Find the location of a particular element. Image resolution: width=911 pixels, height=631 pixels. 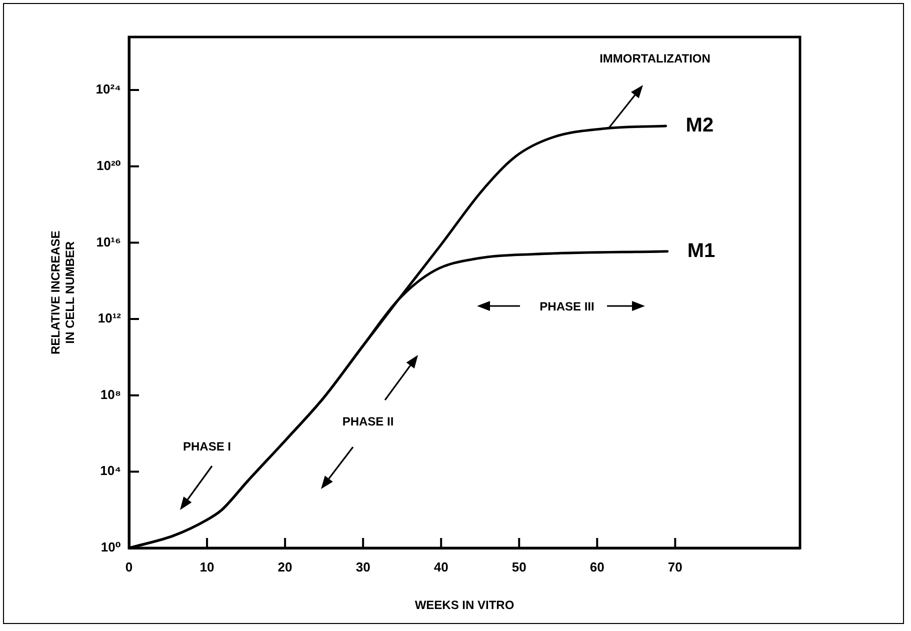

annotation: PHASE III is located at coordinates (567, 306).